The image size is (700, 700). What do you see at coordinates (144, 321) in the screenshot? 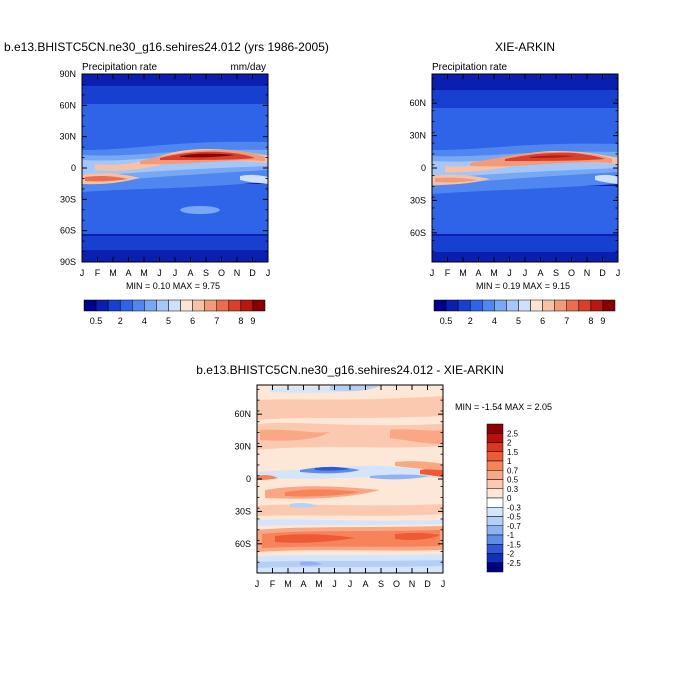
I see `panel-model-colorbar-label: 4` at bounding box center [144, 321].